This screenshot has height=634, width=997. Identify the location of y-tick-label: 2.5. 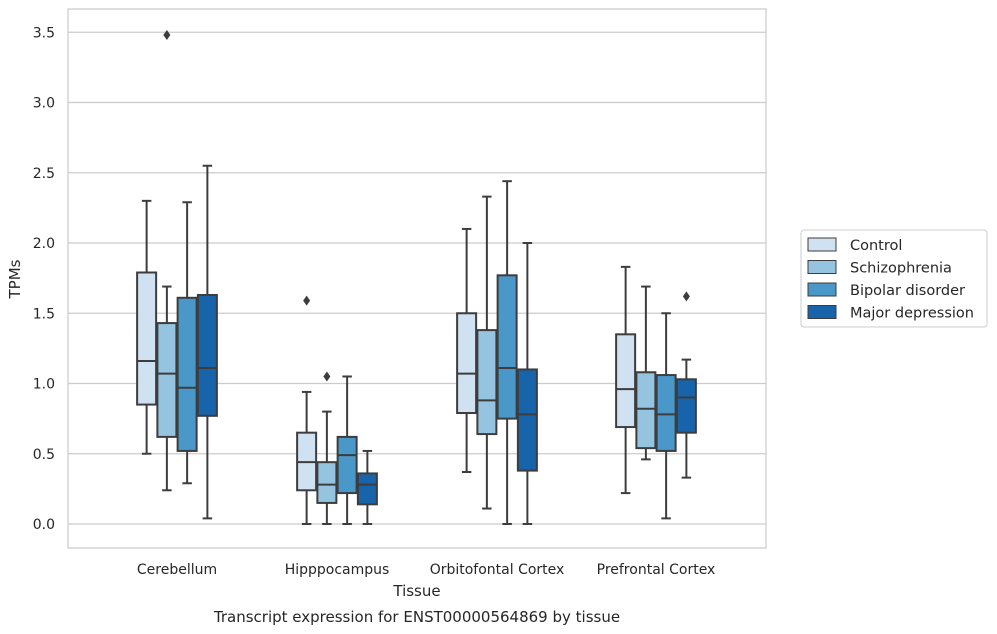
(44, 174).